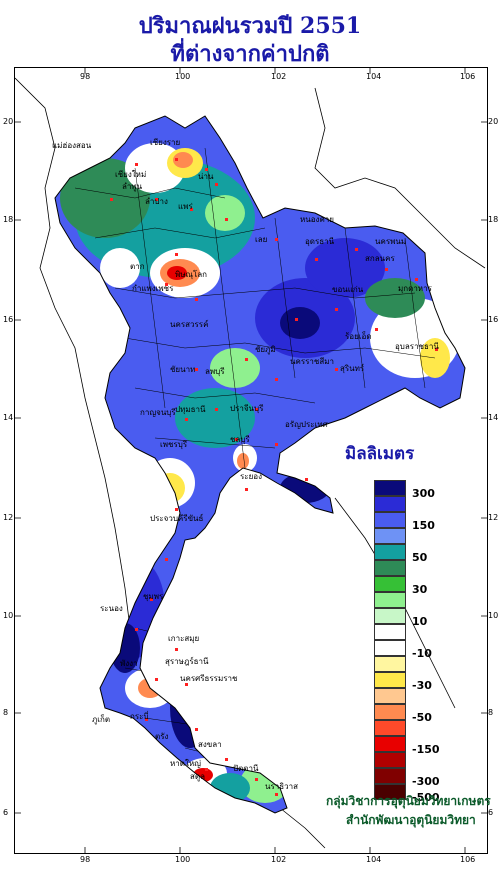  I want to click on place-label: หนองคาย, so click(317, 219).